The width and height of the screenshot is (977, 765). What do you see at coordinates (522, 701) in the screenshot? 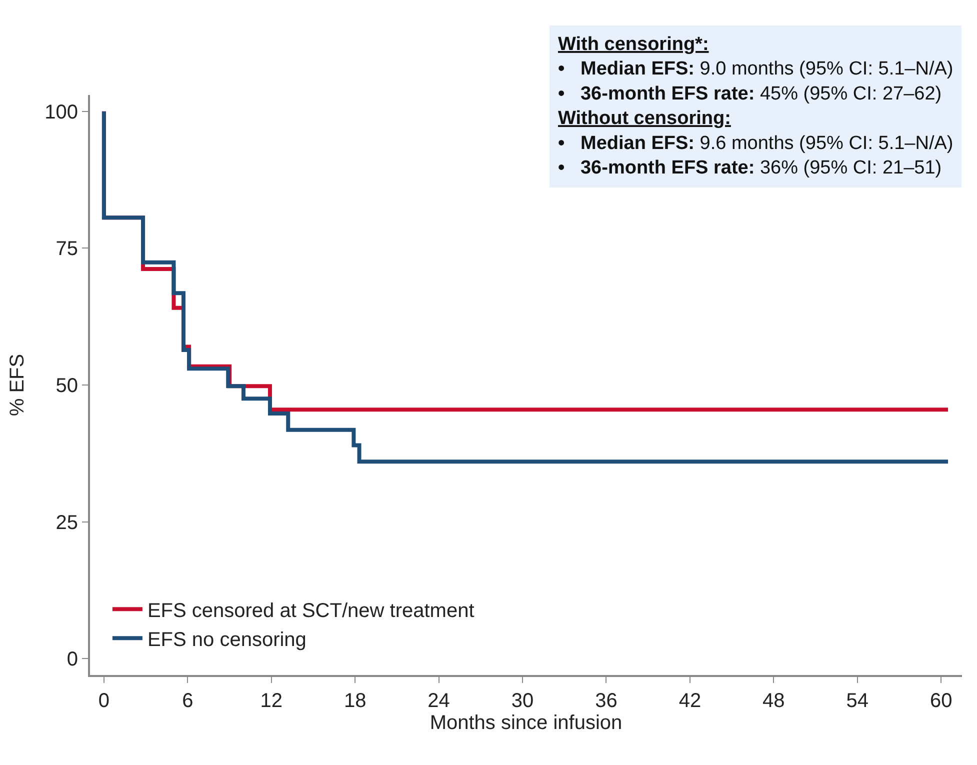
I see `x-tick-label: 30` at bounding box center [522, 701].